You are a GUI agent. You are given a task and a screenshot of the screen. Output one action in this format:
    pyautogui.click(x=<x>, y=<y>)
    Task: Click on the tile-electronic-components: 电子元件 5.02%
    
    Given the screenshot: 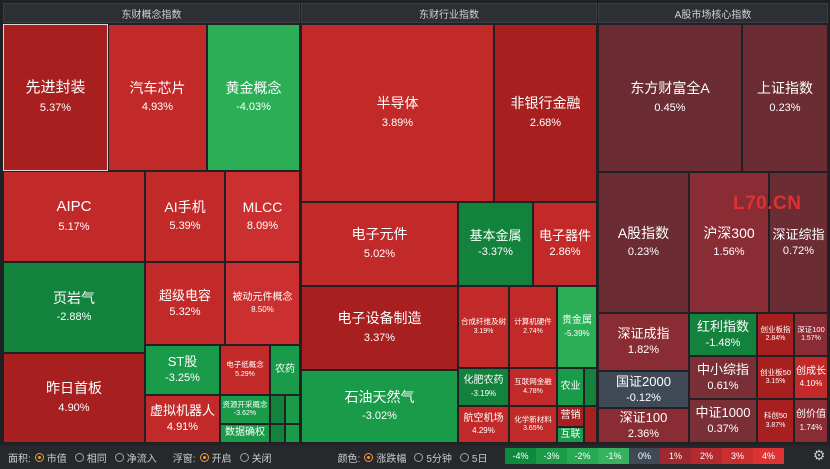 What is the action you would take?
    pyautogui.click(x=379, y=244)
    